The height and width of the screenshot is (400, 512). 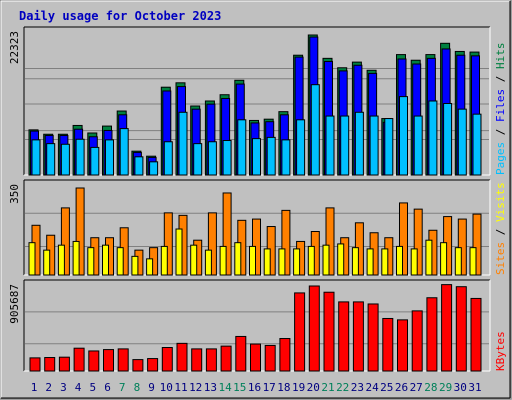 I want to click on x-tick-label: 4, so click(x=78, y=387).